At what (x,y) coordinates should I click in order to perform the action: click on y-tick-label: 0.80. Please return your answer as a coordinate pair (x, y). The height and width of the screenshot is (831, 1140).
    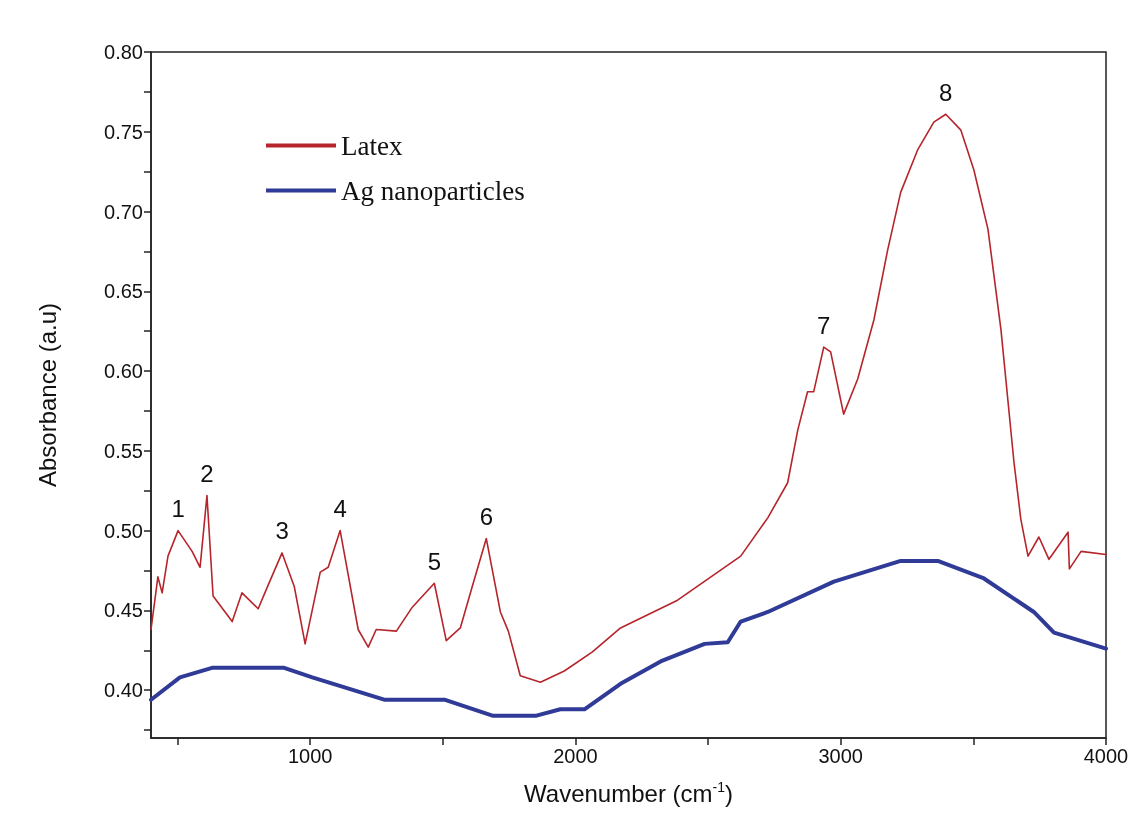
    Looking at the image, I should click on (123, 52).